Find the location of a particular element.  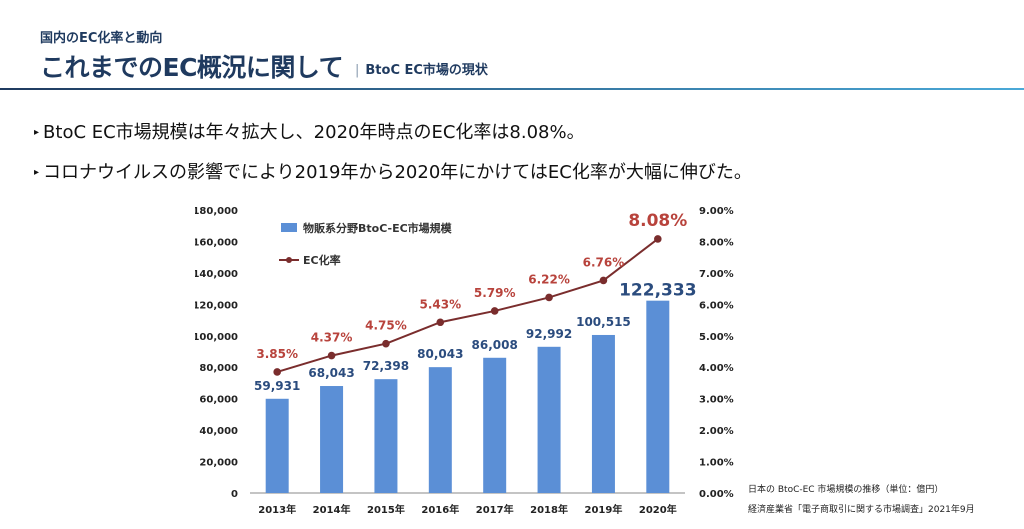

bar-value-label: 86,008 is located at coordinates (495, 345).